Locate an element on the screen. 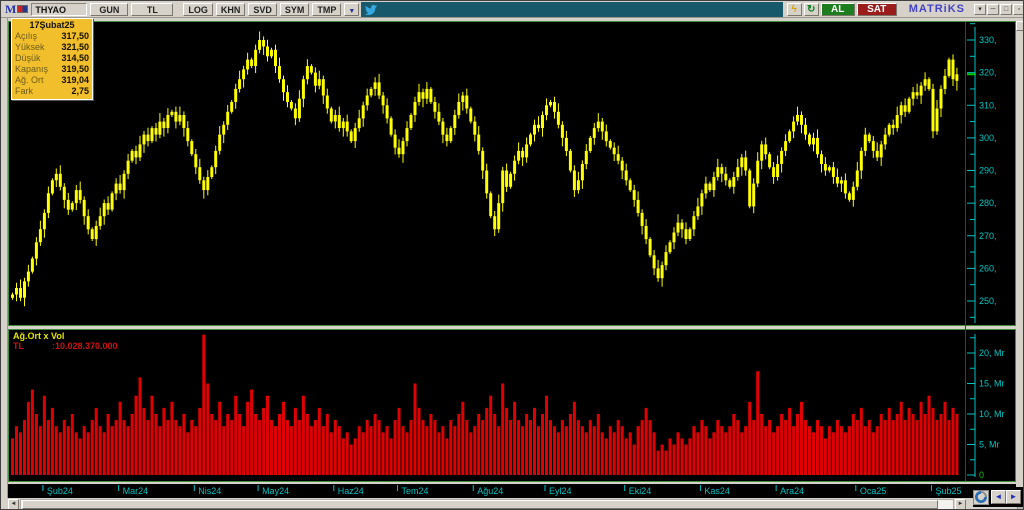 The width and height of the screenshot is (1024, 510). chevron-down-icon: ▼ is located at coordinates (352, 9).